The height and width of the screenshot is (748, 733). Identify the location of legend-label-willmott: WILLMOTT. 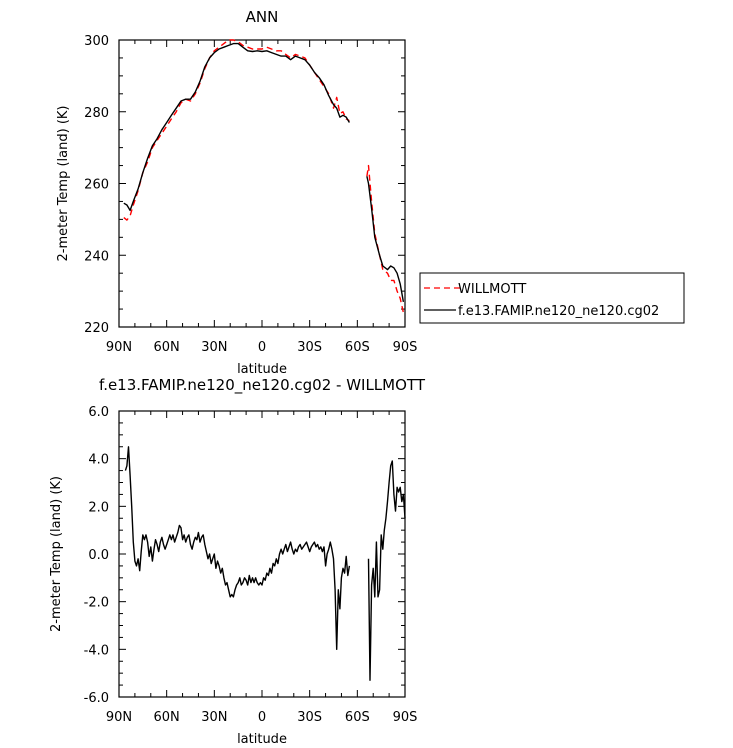
(492, 289).